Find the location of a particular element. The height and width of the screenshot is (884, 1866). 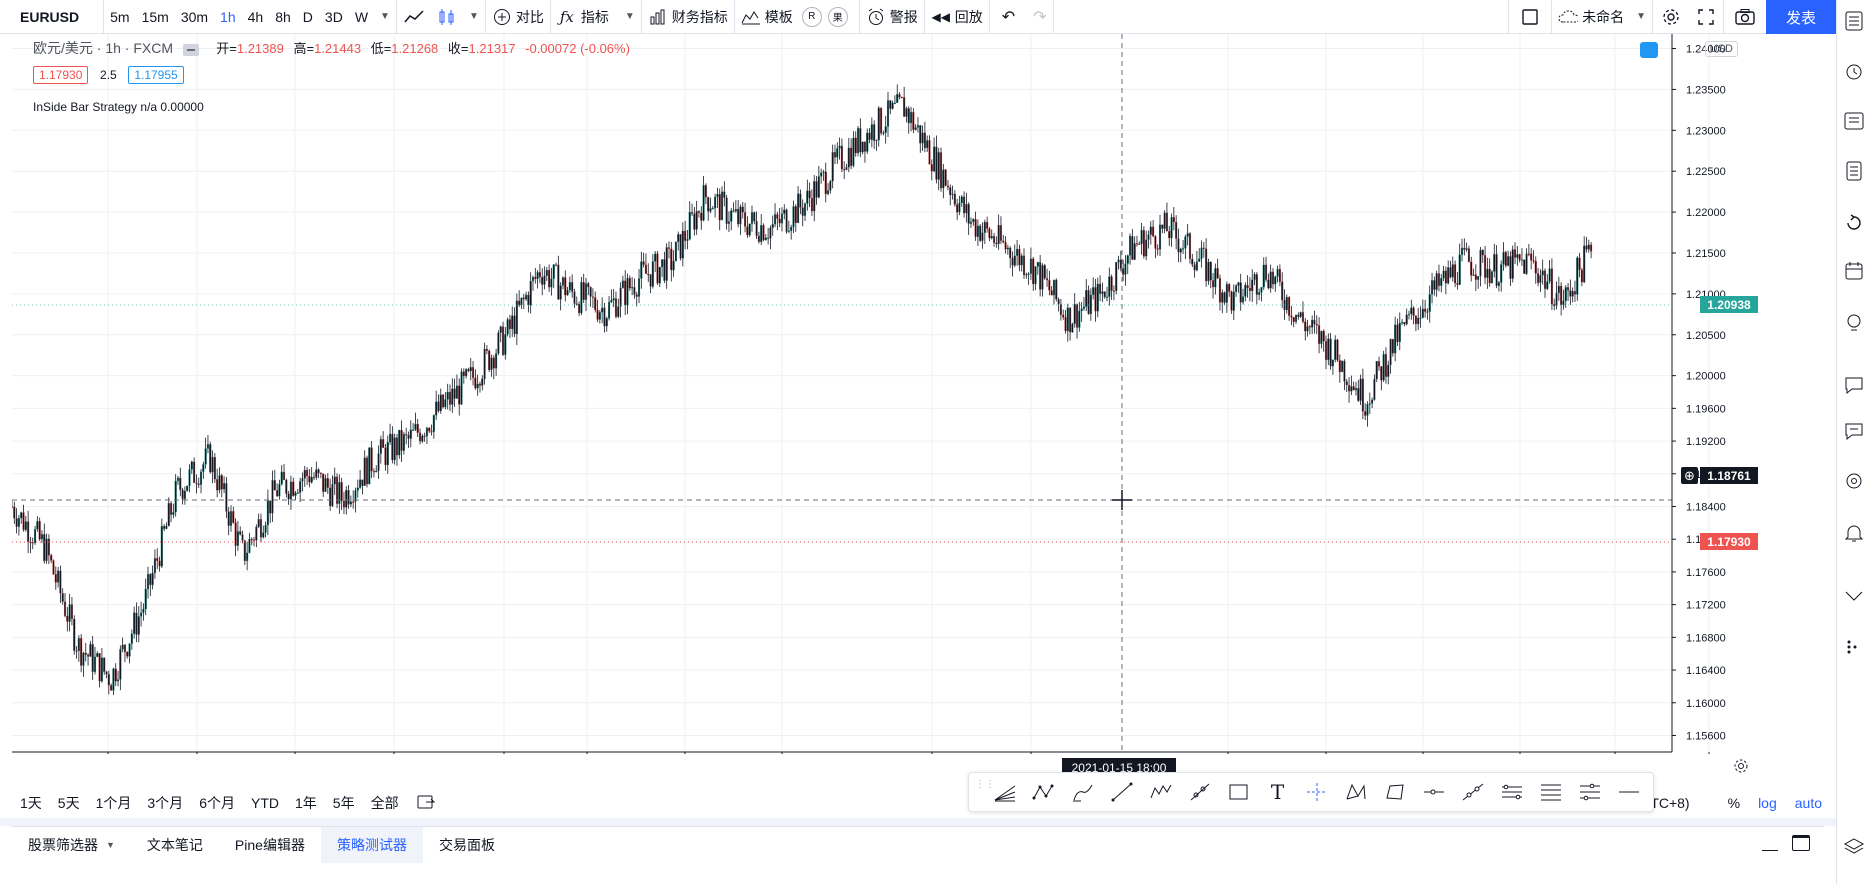

bottom-tab-0: 股票筛选器 ▼ is located at coordinates (71, 845).